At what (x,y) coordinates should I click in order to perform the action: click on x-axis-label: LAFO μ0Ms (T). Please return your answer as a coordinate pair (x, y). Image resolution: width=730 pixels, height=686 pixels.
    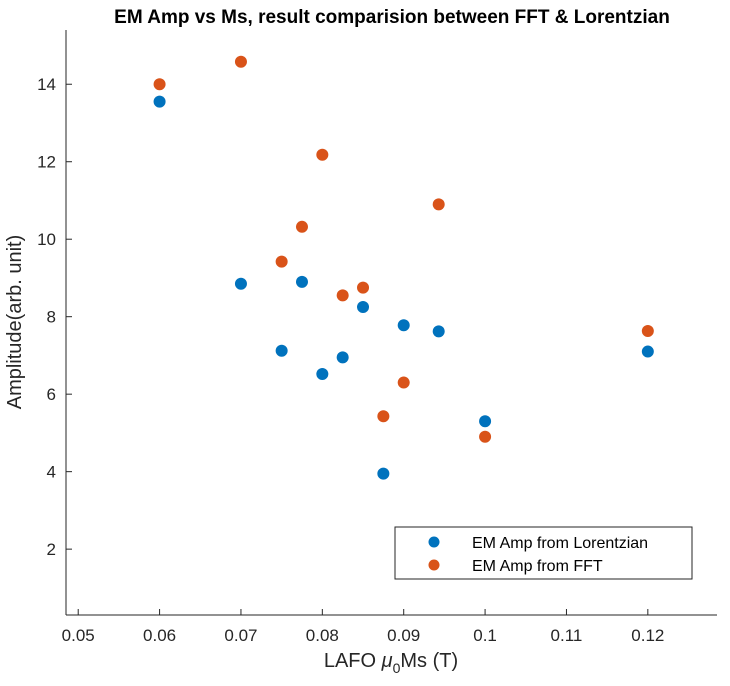
    Looking at the image, I should click on (391, 663).